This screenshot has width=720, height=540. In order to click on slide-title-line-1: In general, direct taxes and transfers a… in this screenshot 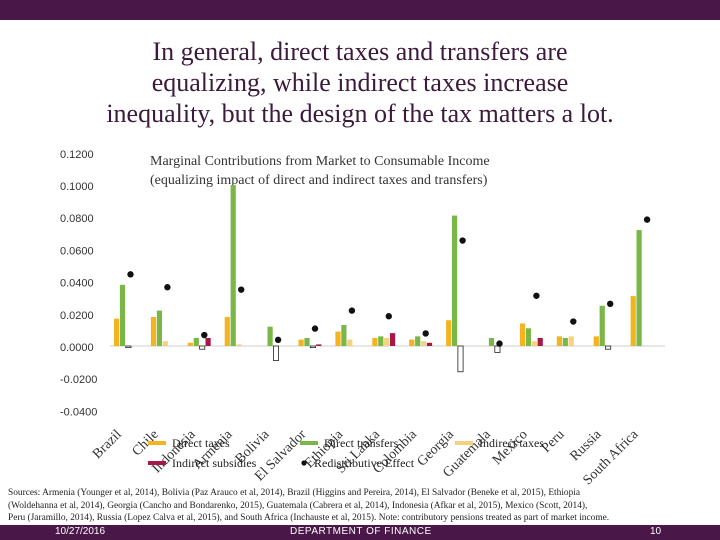, I will do `click(360, 51)`.